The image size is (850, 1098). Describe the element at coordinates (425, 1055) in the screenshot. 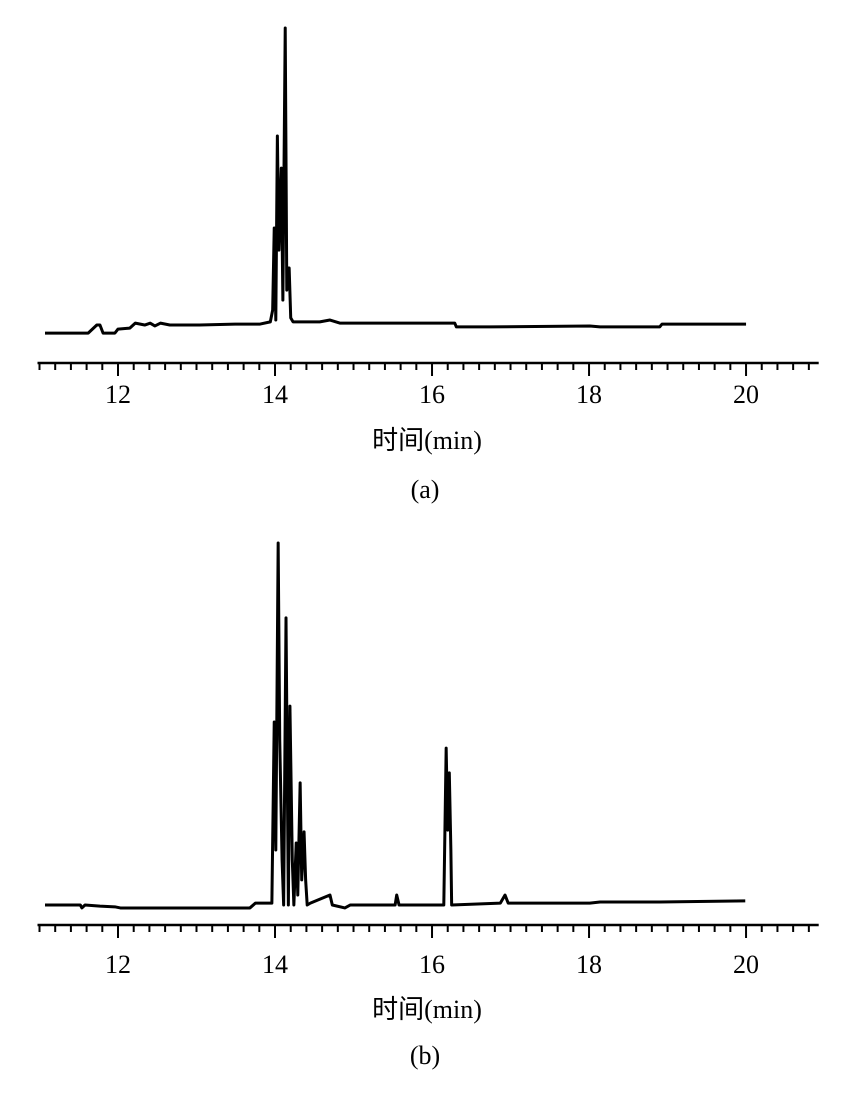

I see `caption: (b)` at that location.